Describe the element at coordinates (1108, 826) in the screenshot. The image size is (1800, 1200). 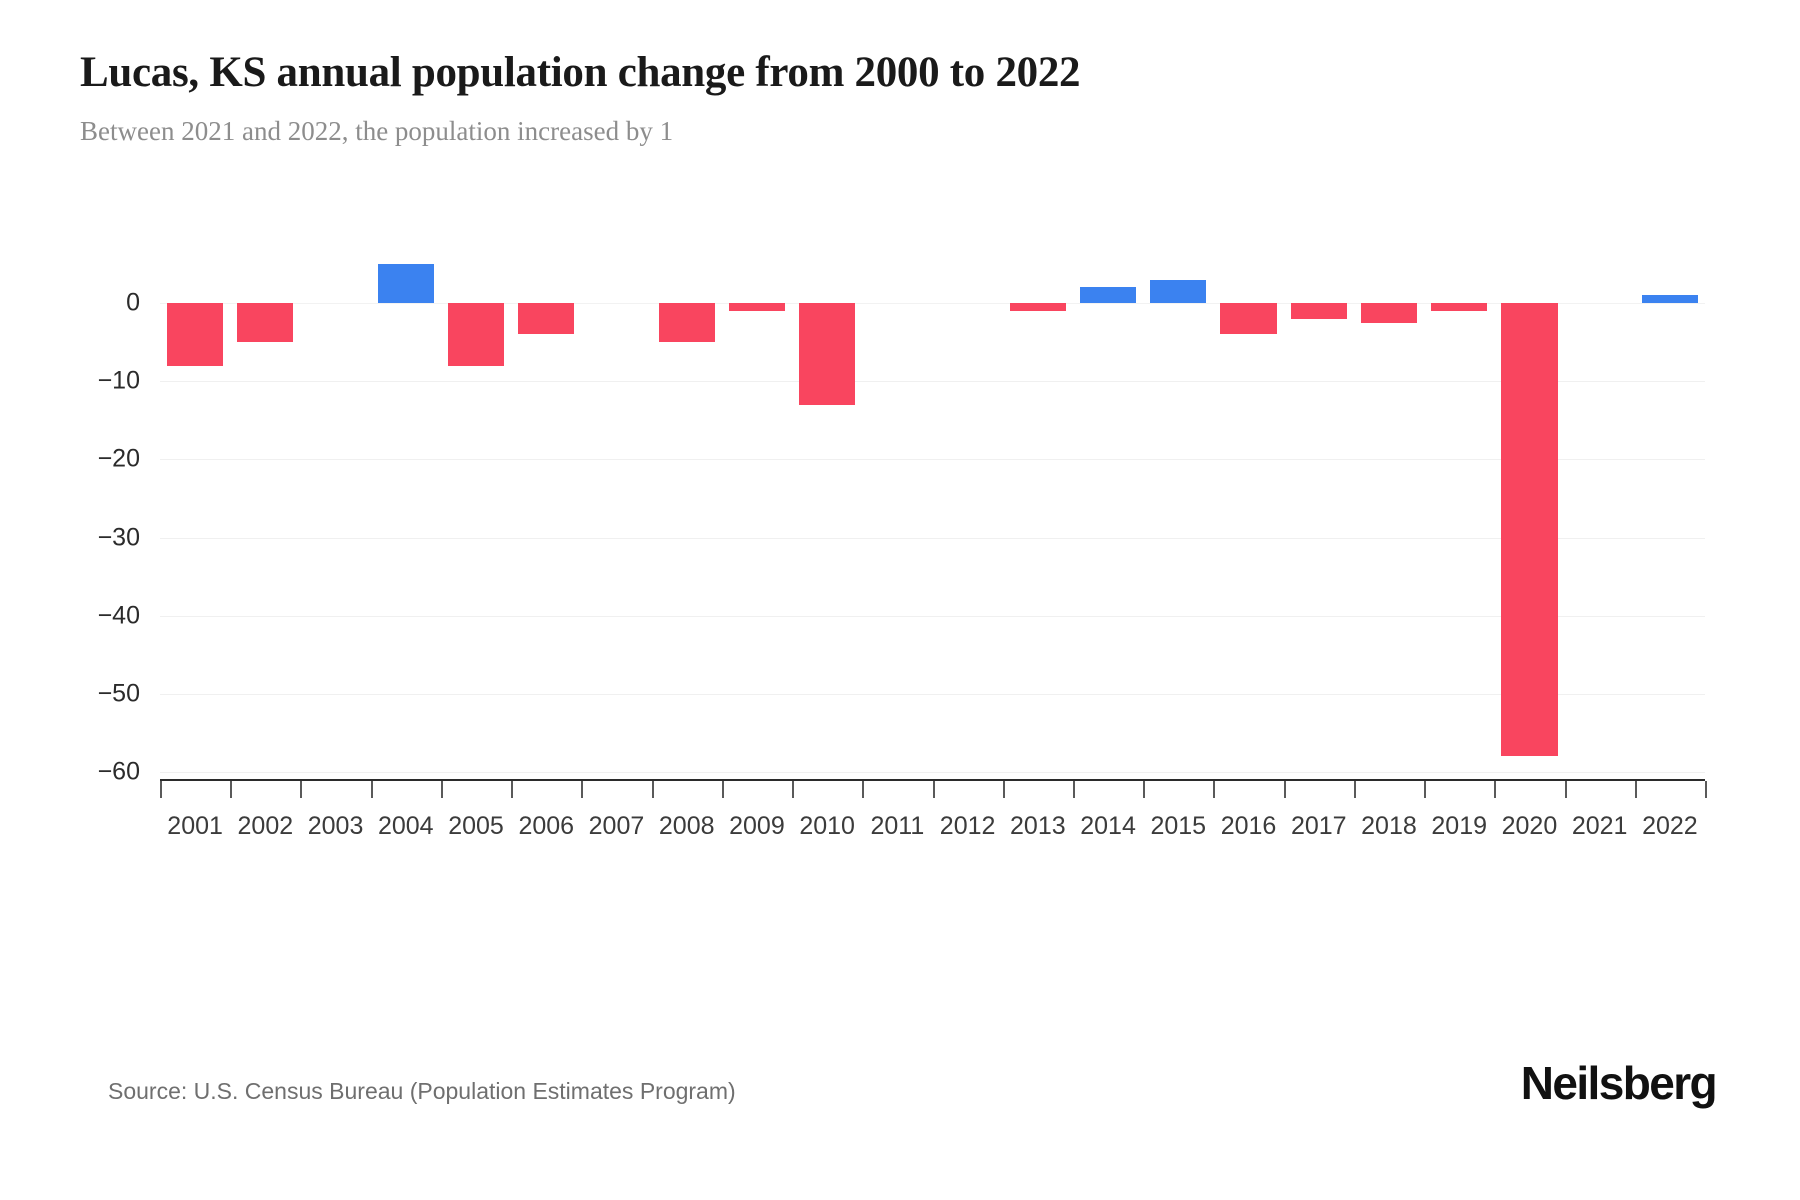
I see `x-axis-tick-label-2014: 2014` at that location.